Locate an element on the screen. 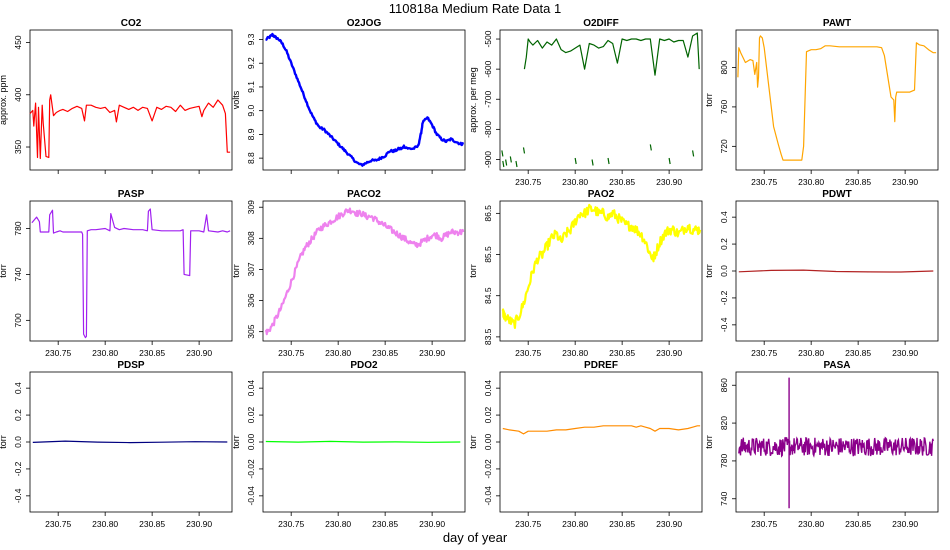  series-line-o2diff is located at coordinates (611, 54).